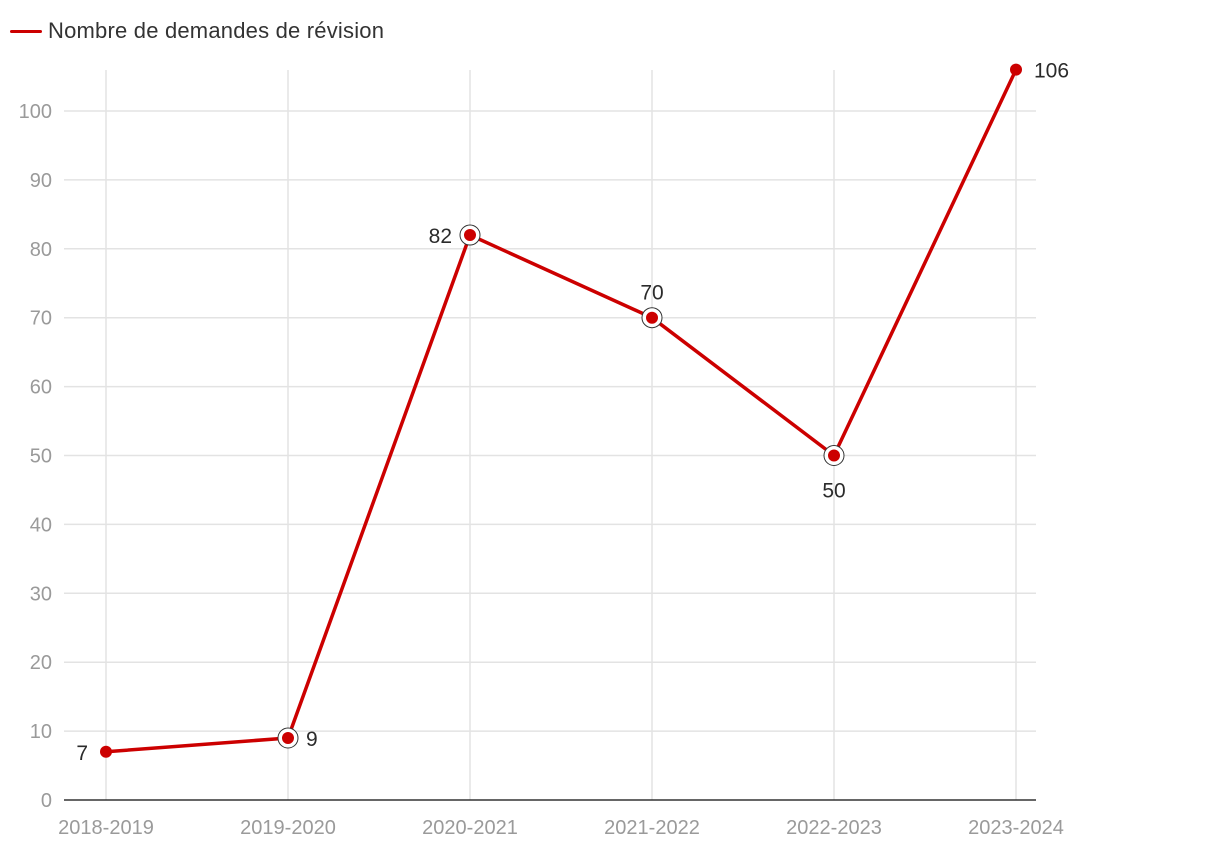 The width and height of the screenshot is (1220, 850). What do you see at coordinates (41, 732) in the screenshot?
I see `y-tick-label: 10` at bounding box center [41, 732].